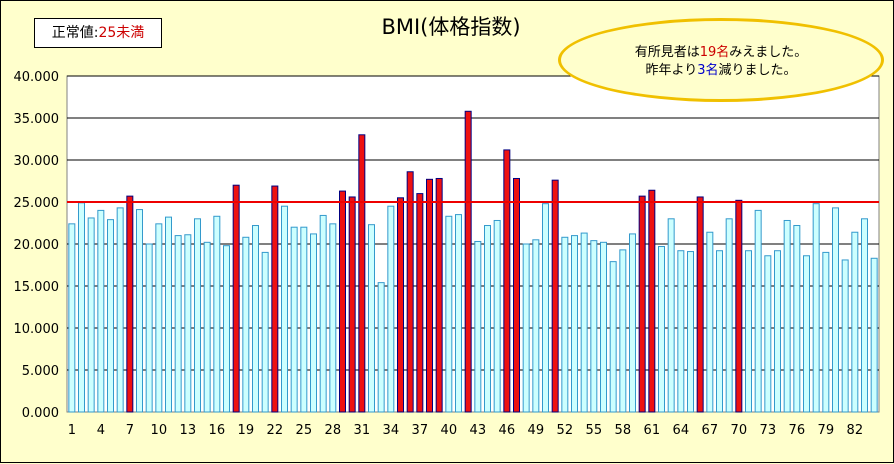 The width and height of the screenshot is (894, 464). What do you see at coordinates (449, 430) in the screenshot?
I see `x-tick-label: 40` at bounding box center [449, 430].